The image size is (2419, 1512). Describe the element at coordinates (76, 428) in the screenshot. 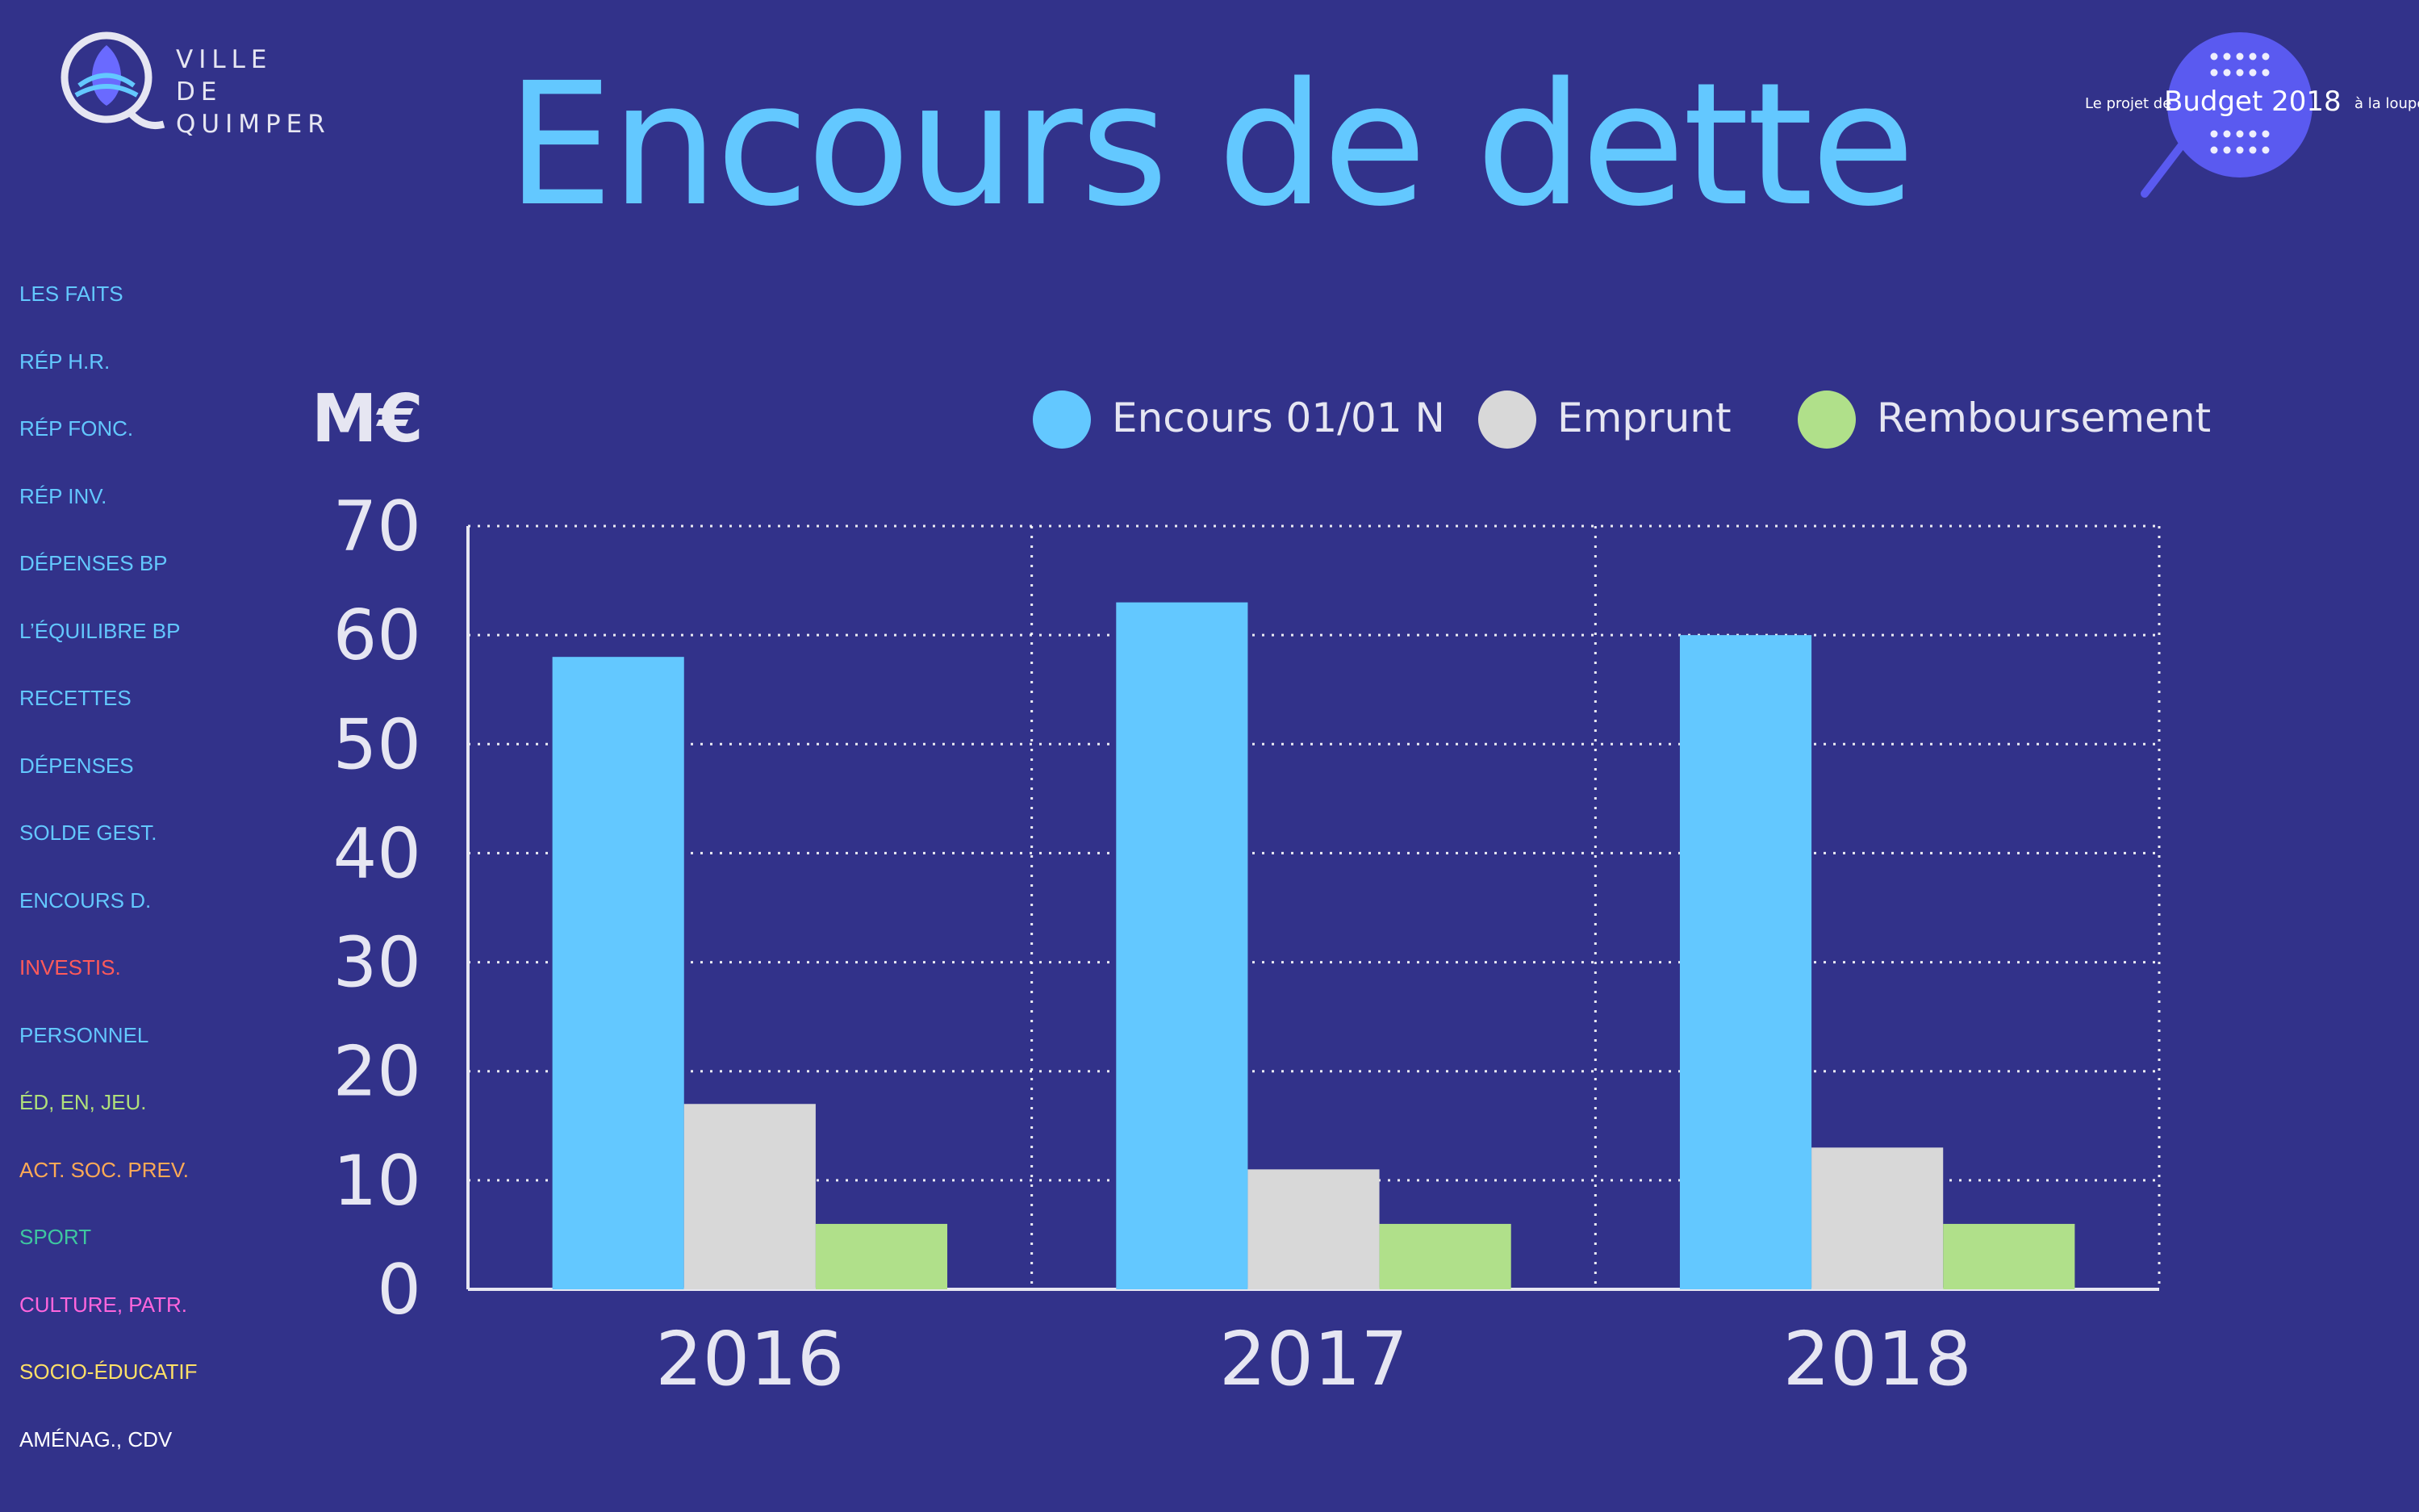

I see `nav-item: RÉP FONC.` at that location.